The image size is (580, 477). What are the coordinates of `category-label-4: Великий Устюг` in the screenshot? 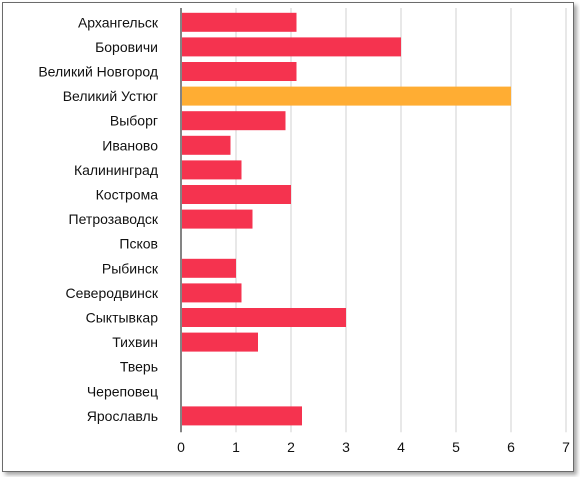 It's located at (110, 96).